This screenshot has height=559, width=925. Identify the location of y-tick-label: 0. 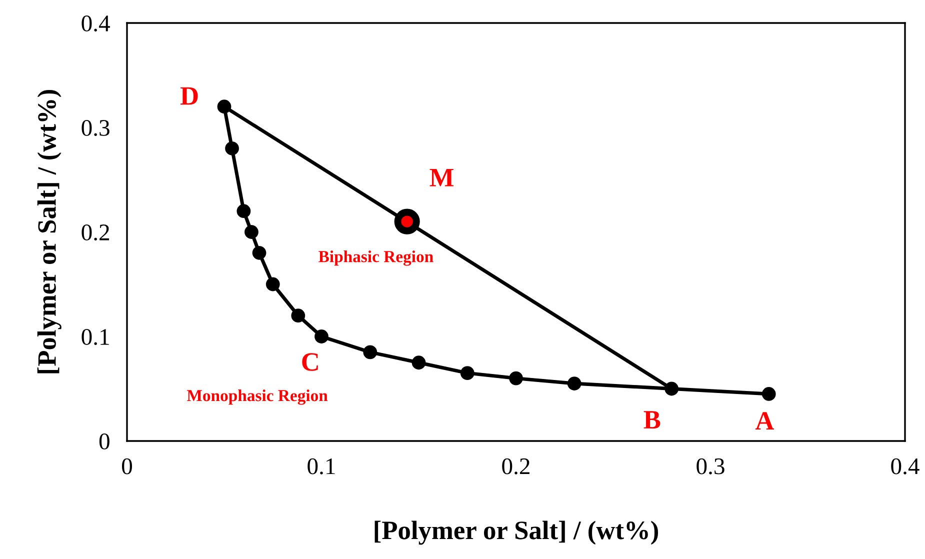
(104, 441).